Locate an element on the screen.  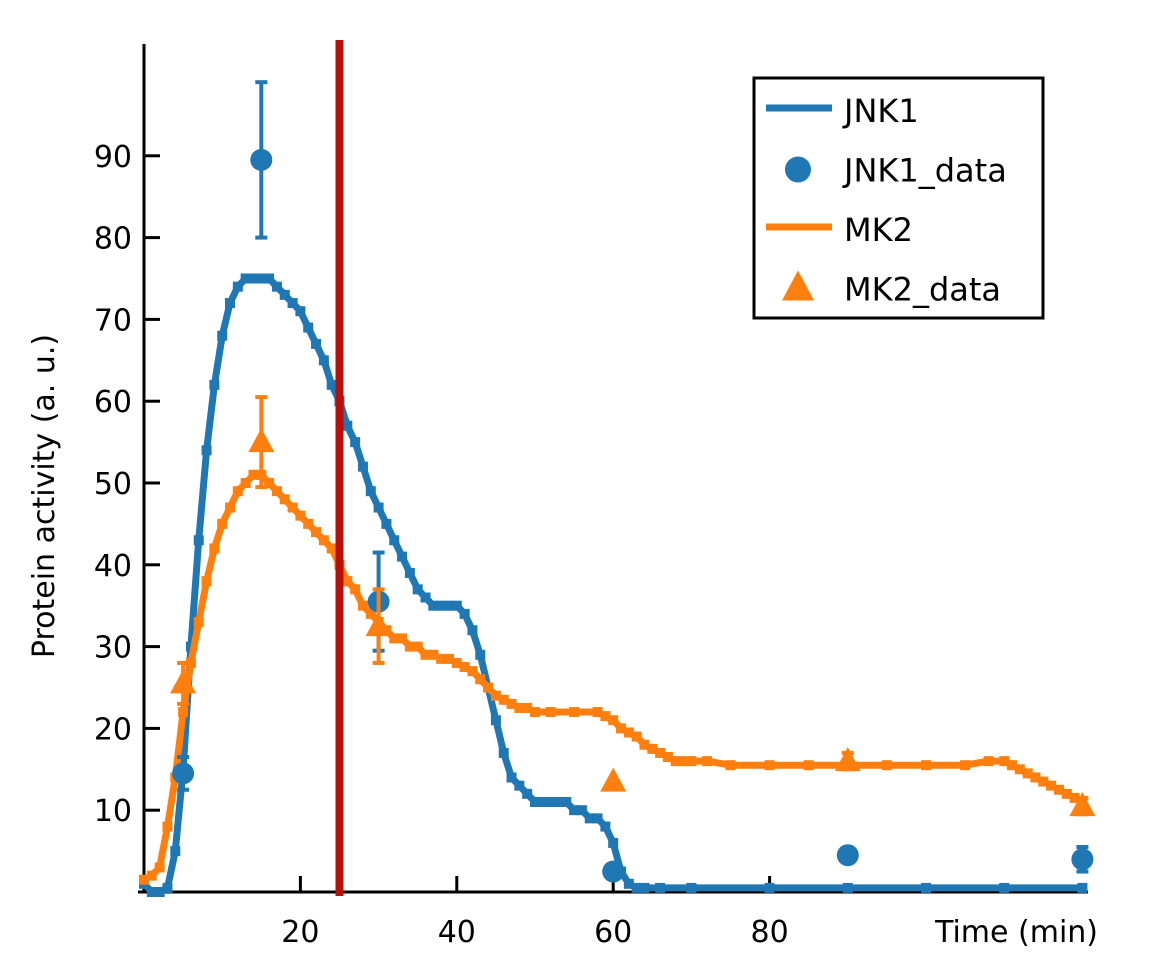
x-tick-label: 40 is located at coordinates (457, 932).